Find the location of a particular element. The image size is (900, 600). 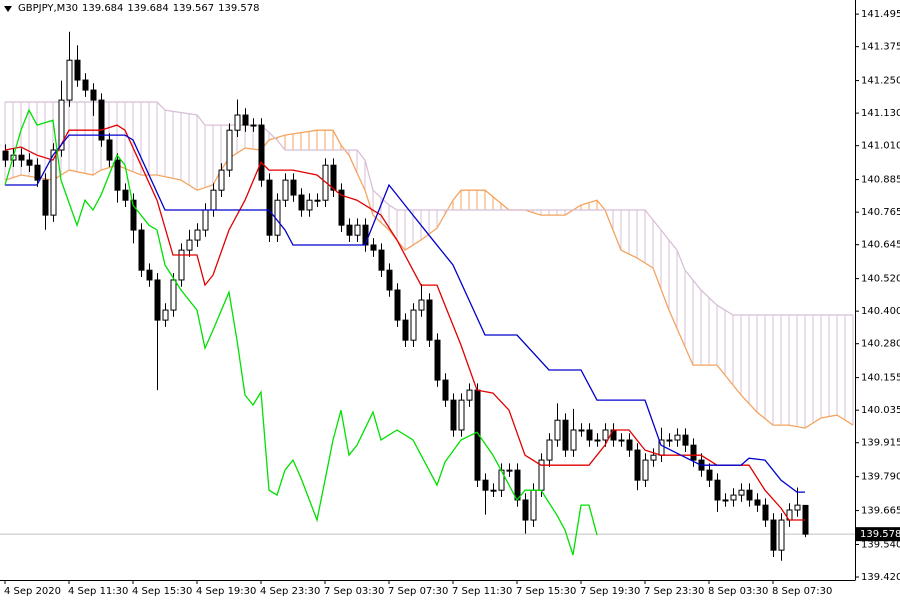

y-tick-label: 141.130 is located at coordinates (880, 113).